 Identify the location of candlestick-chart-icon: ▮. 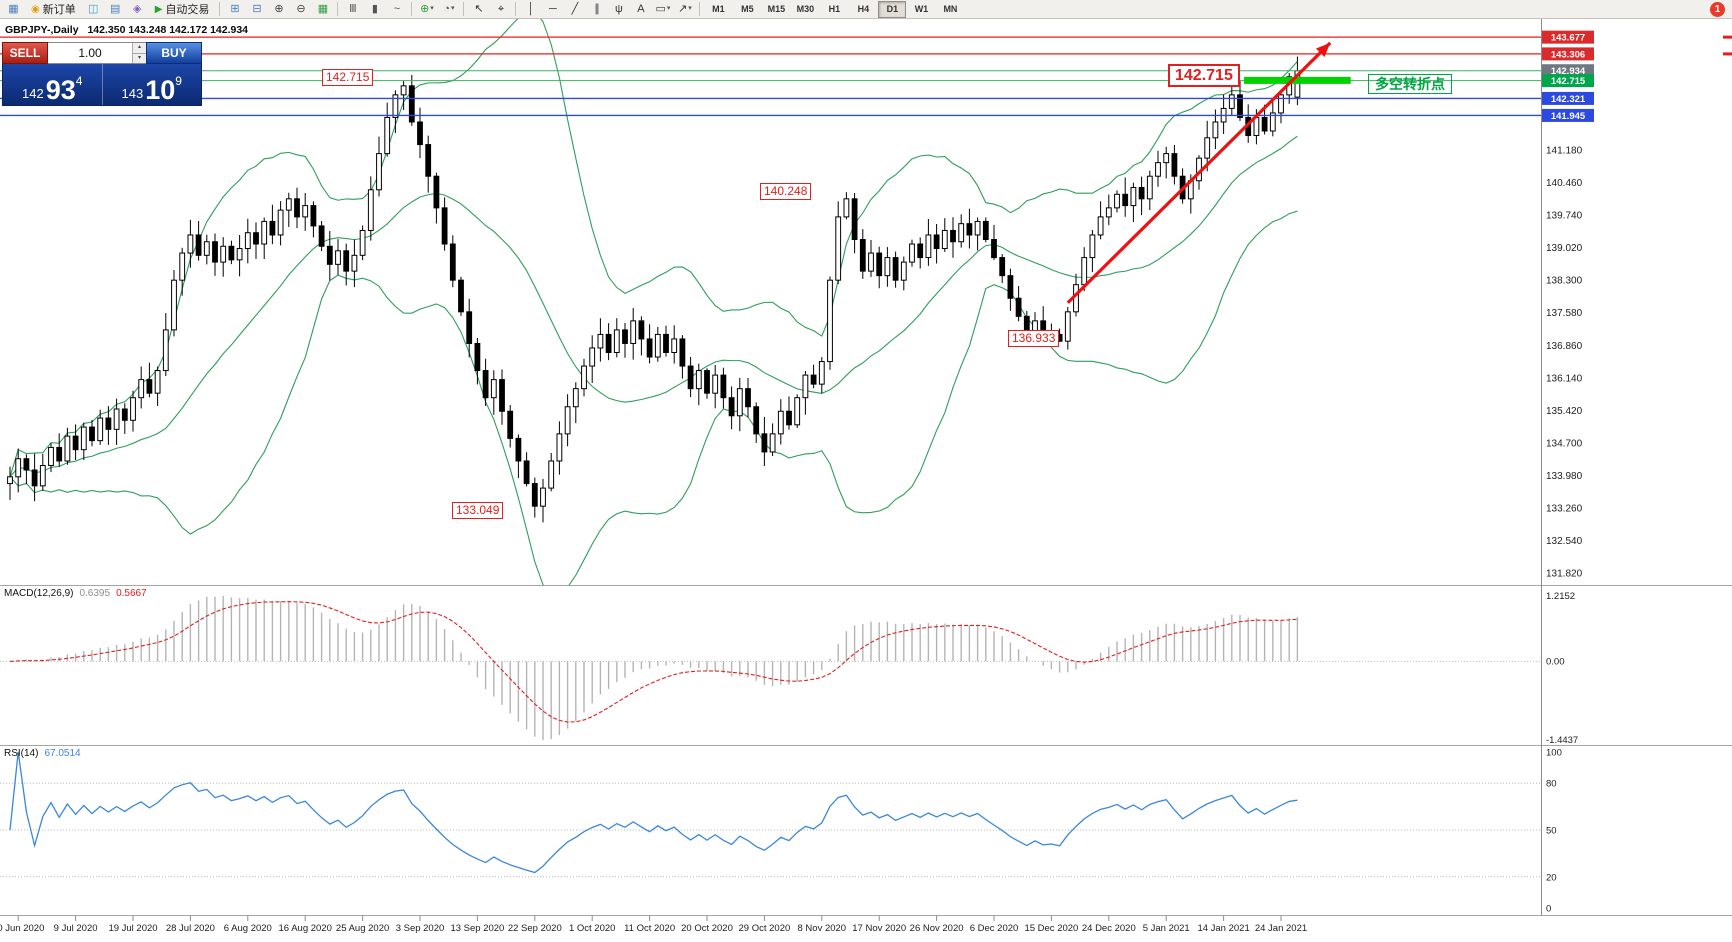
(374, 9).